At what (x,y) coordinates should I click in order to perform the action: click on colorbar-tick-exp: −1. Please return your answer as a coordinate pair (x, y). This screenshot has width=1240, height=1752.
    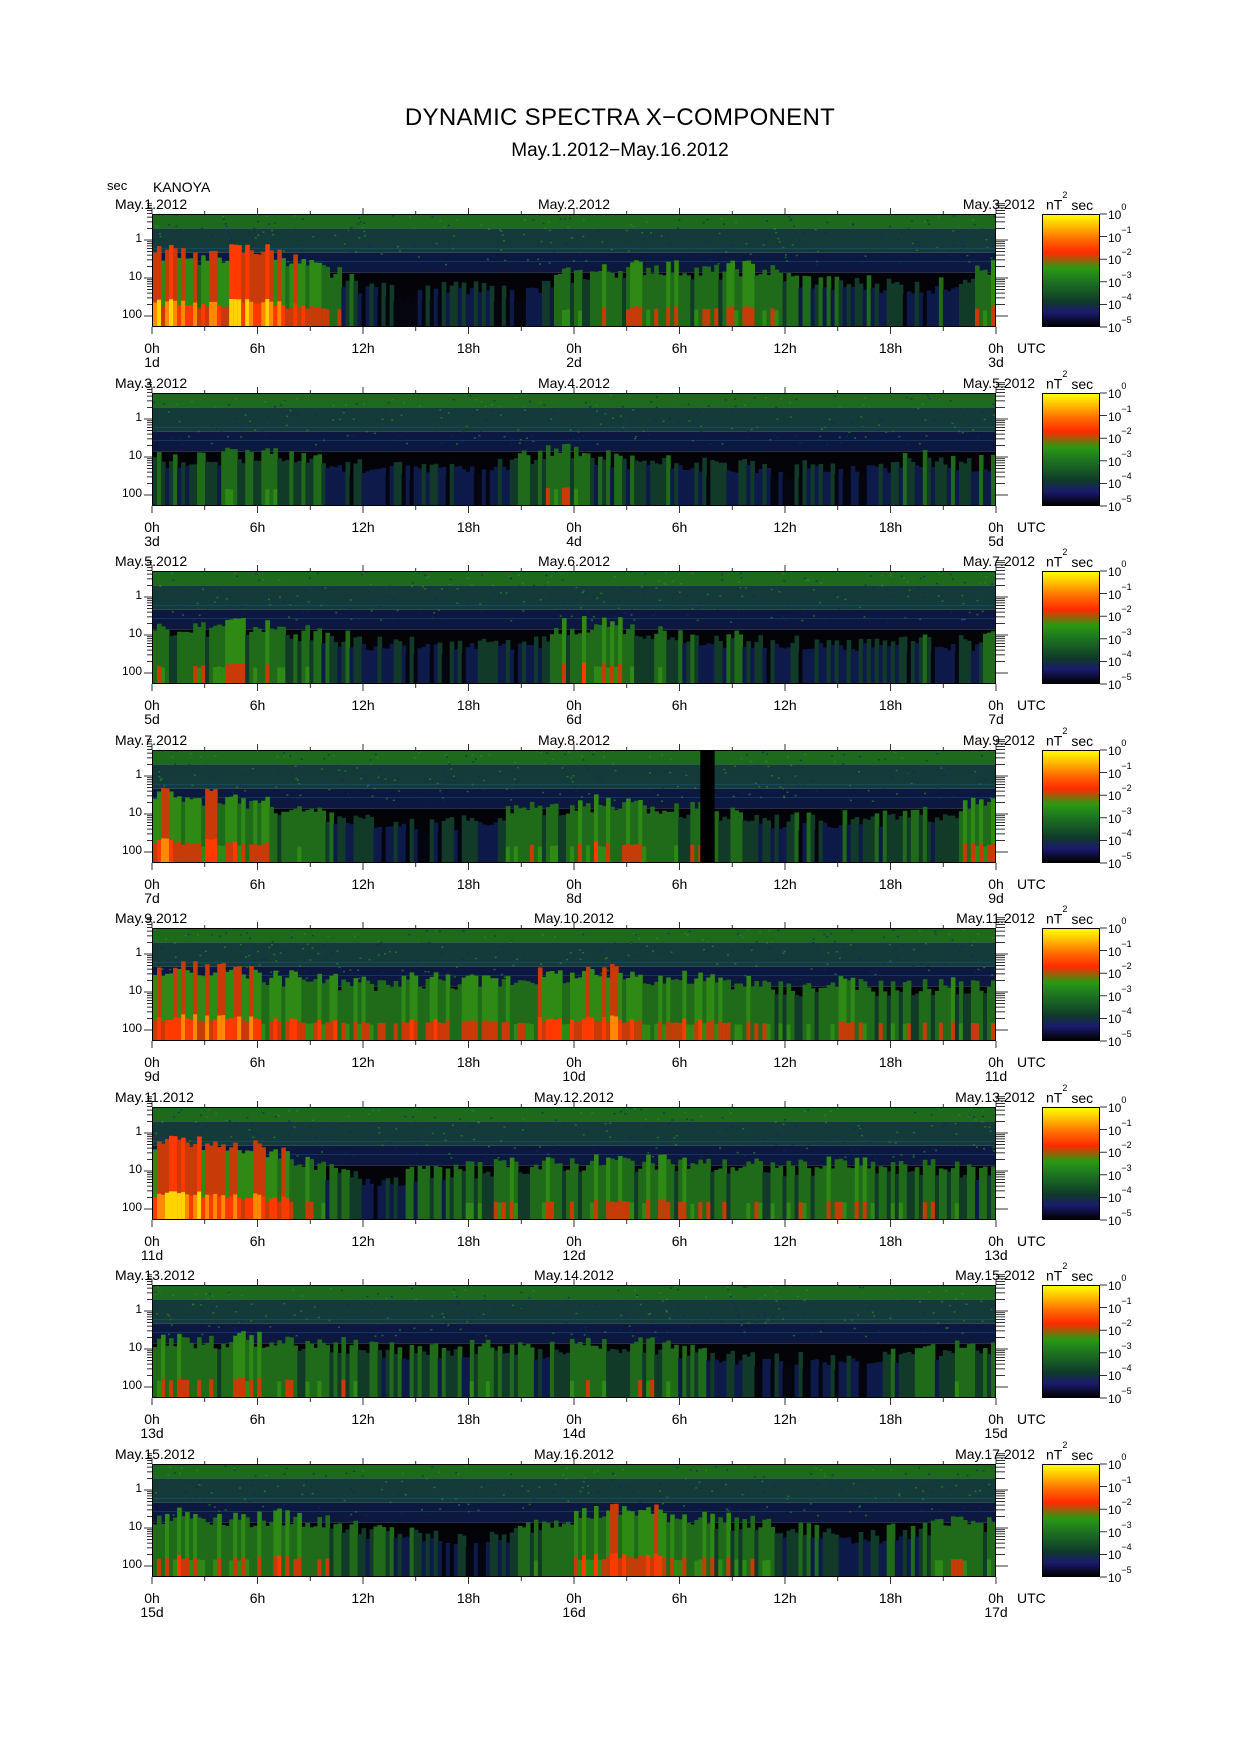
    Looking at the image, I should click on (1126, 1122).